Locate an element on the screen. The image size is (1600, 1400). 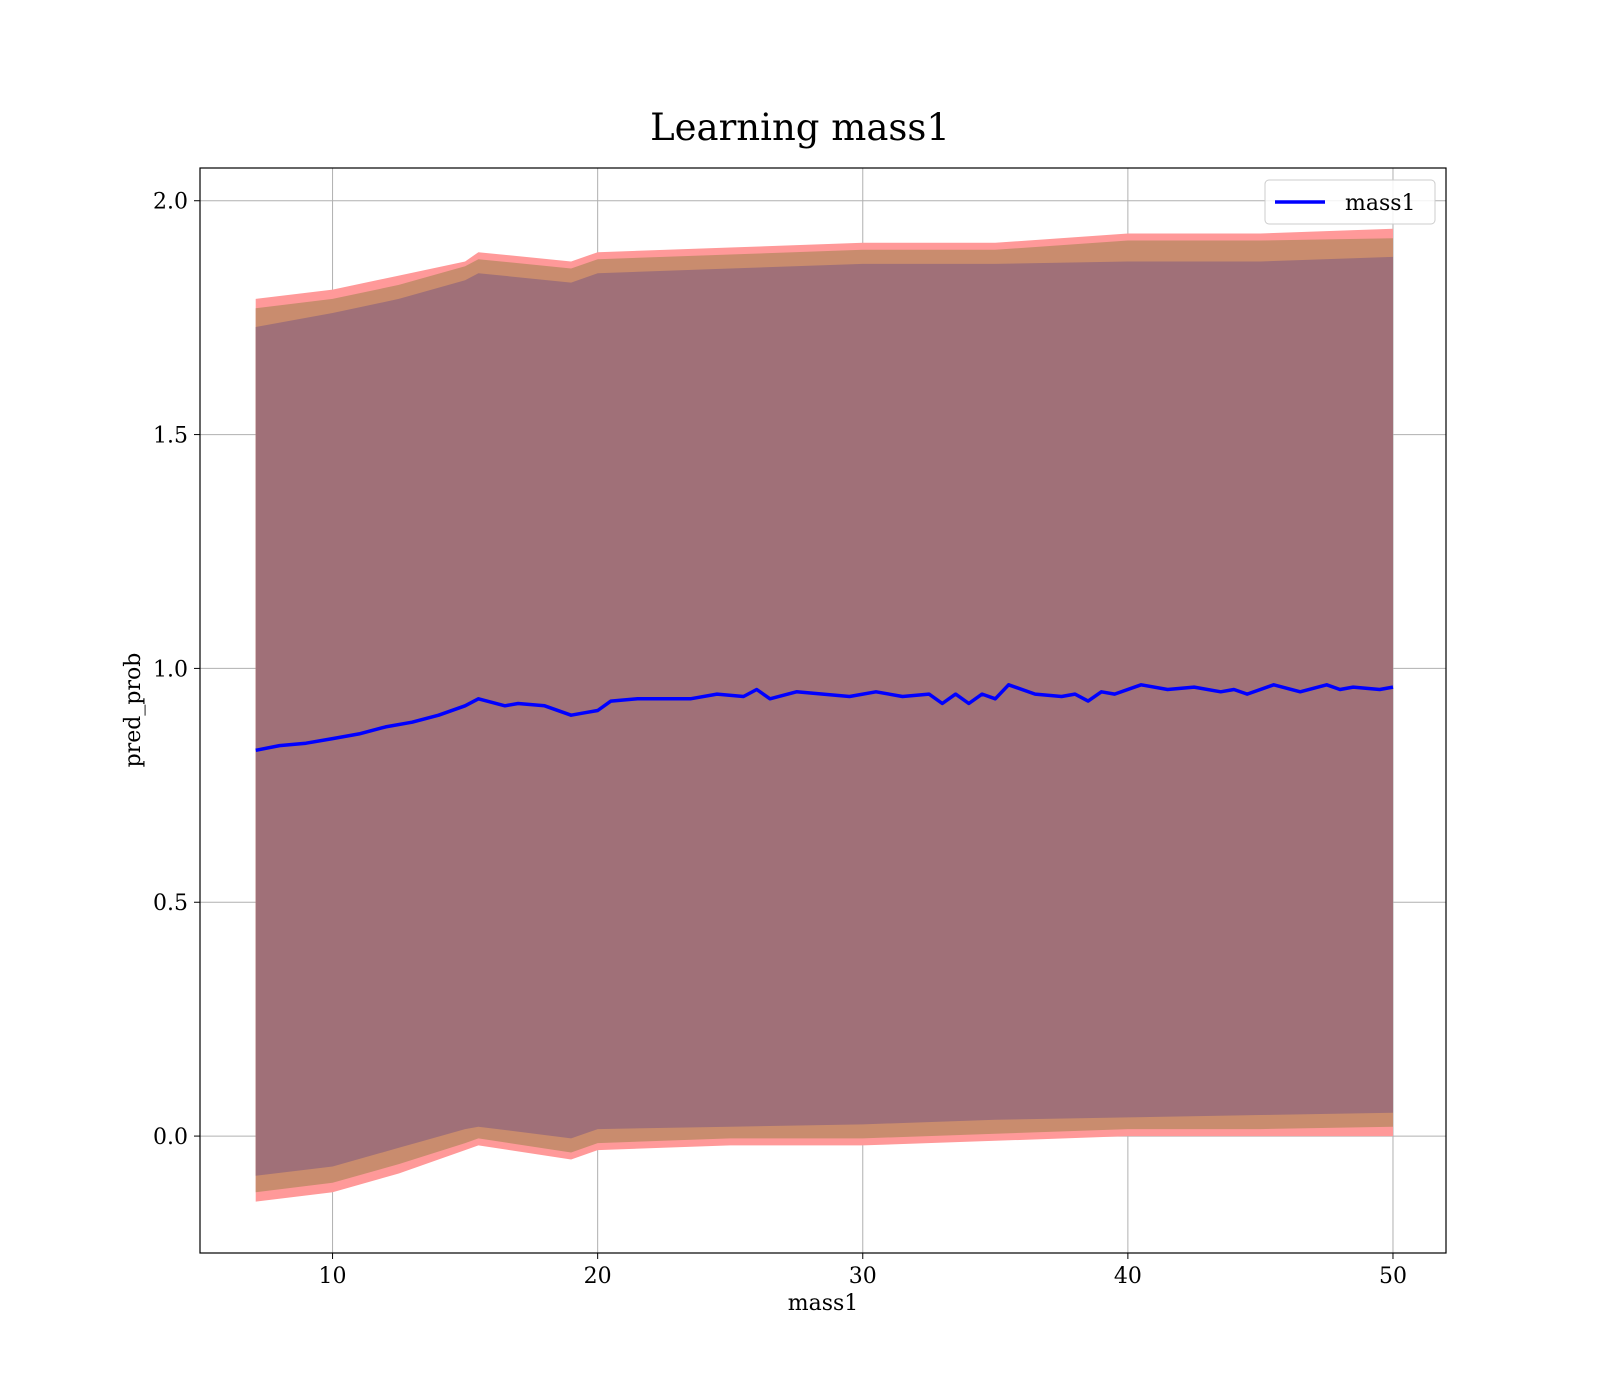
legend-box is located at coordinates (1350, 202).